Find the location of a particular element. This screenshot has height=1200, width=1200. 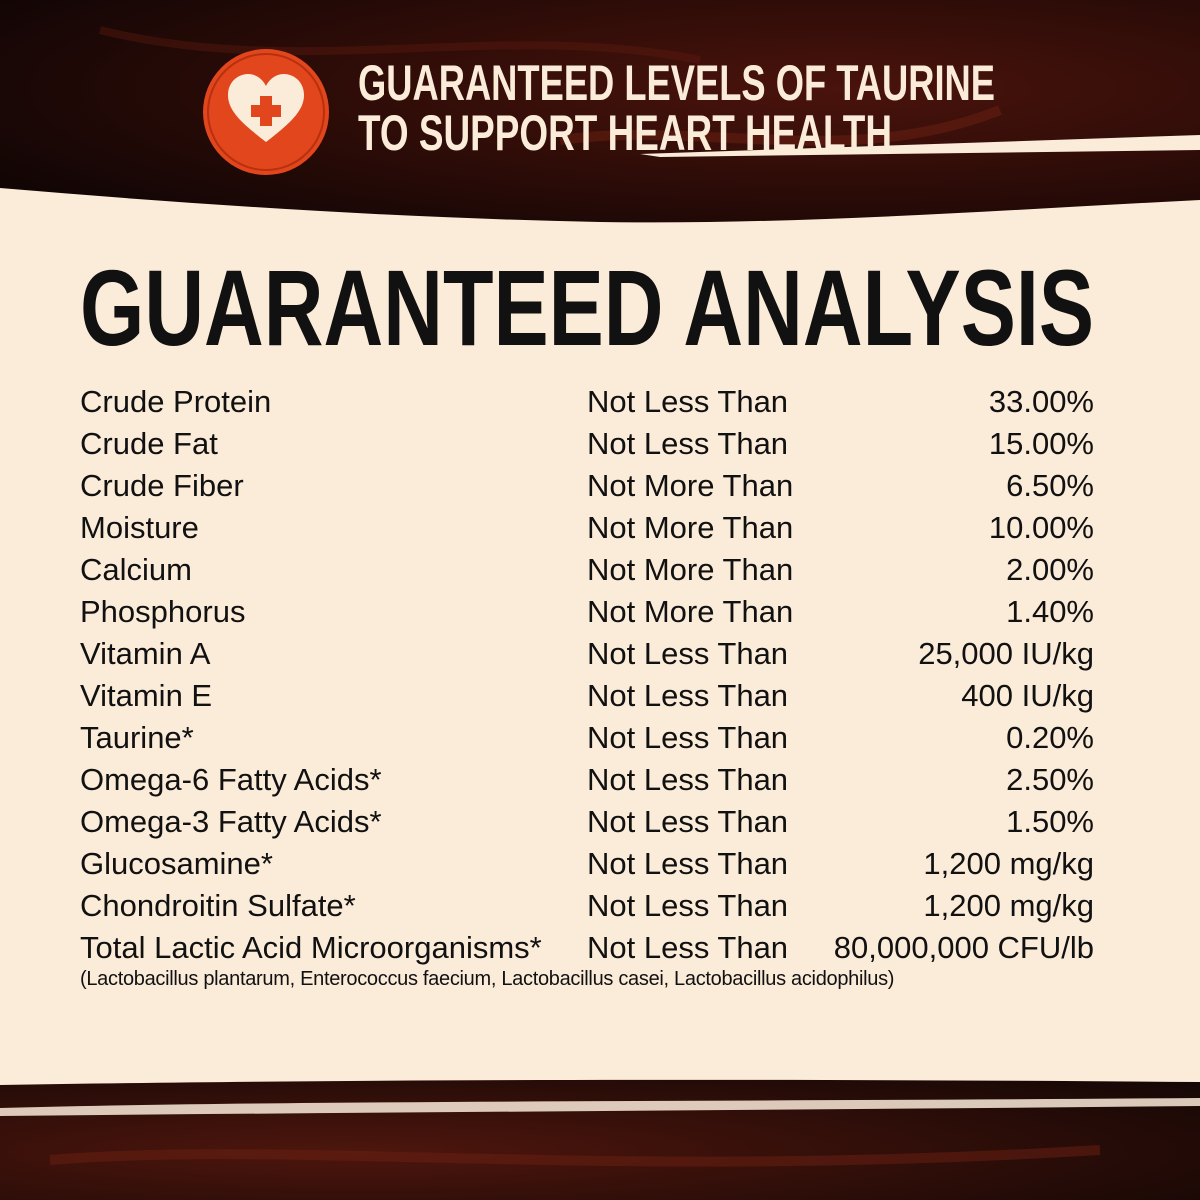

header-line-2: TO SUPPORT HEART HEALTH is located at coordinates (625, 133).